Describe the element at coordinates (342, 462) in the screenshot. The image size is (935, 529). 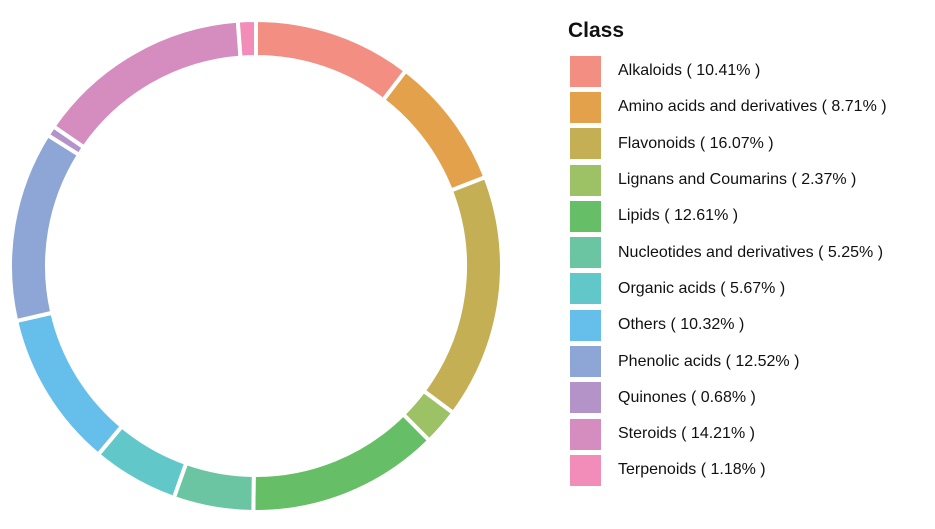
I see `donut-slice-lipids` at that location.